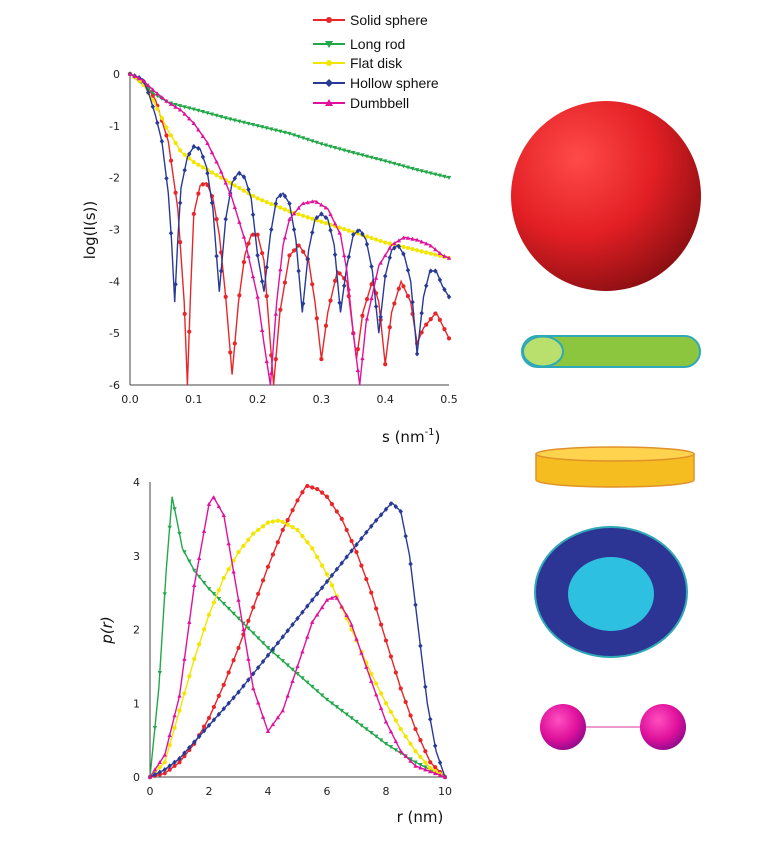 This screenshot has height=844, width=766. I want to click on x-tick-labels: 0.0 0.1 0.2 0.3 0.4 0.5, so click(289, 399).